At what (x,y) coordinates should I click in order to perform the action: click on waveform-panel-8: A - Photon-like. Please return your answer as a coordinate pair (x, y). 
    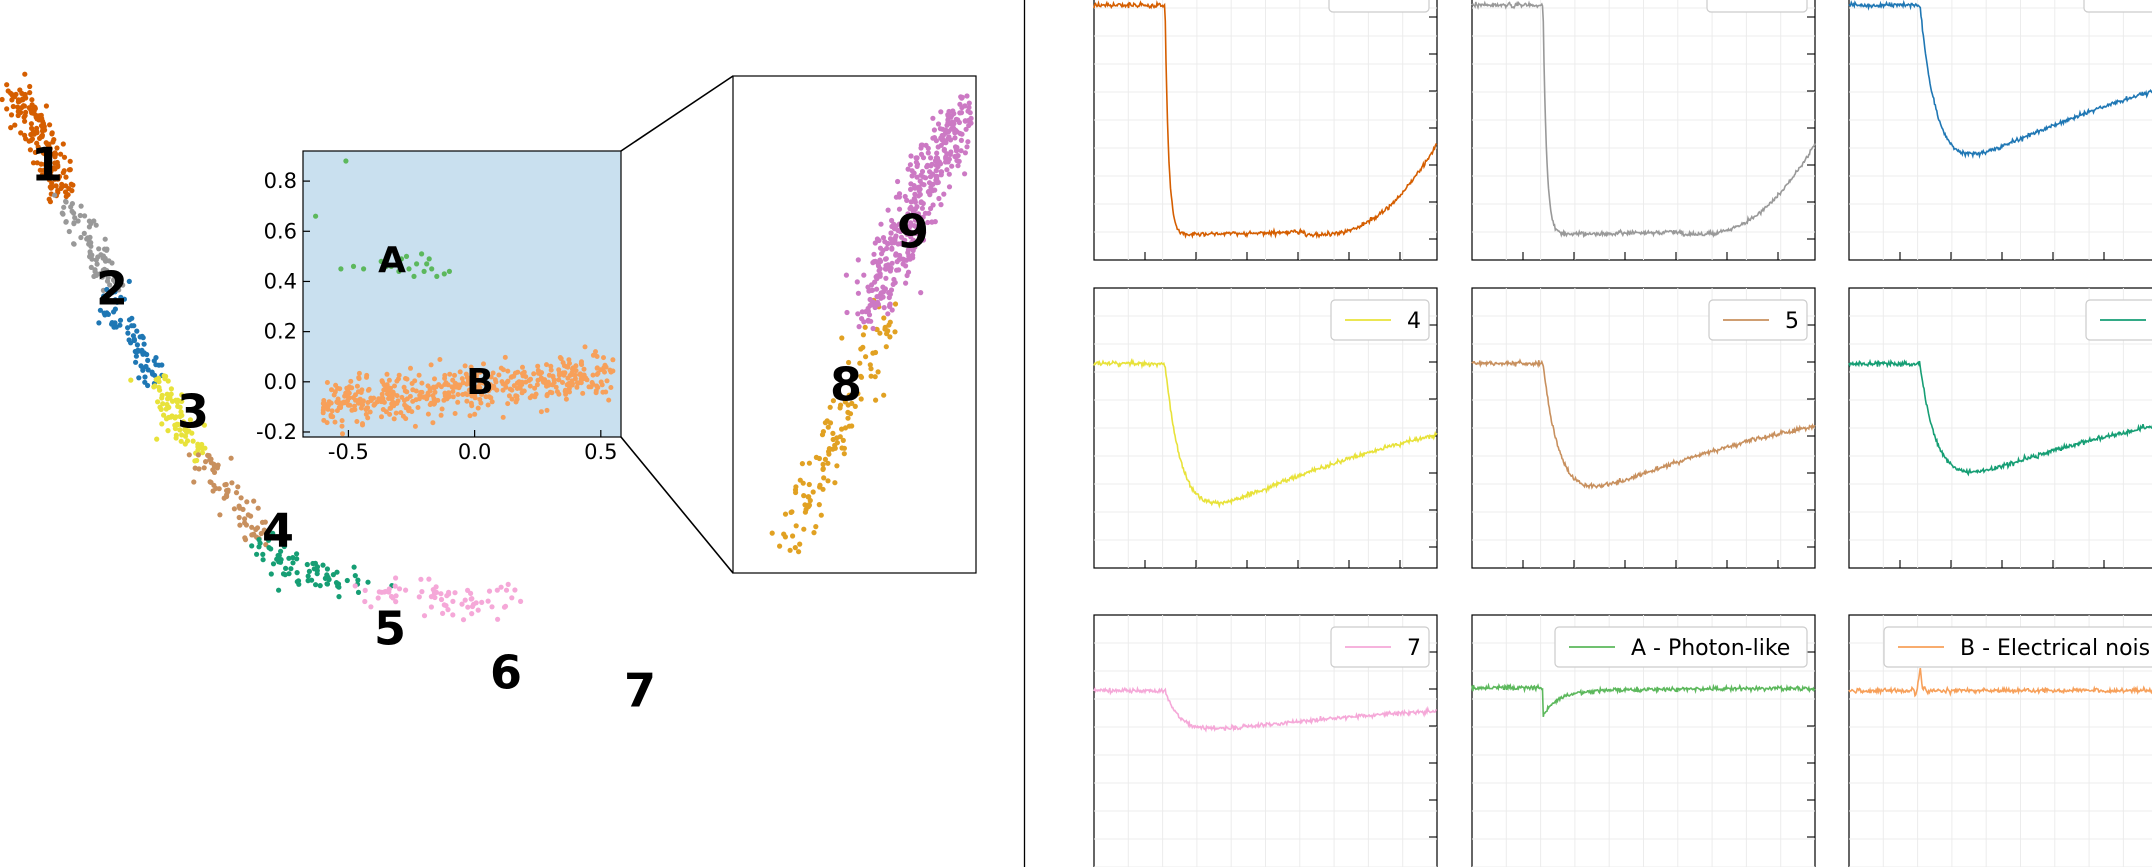
    Looking at the image, I should click on (1643, 740).